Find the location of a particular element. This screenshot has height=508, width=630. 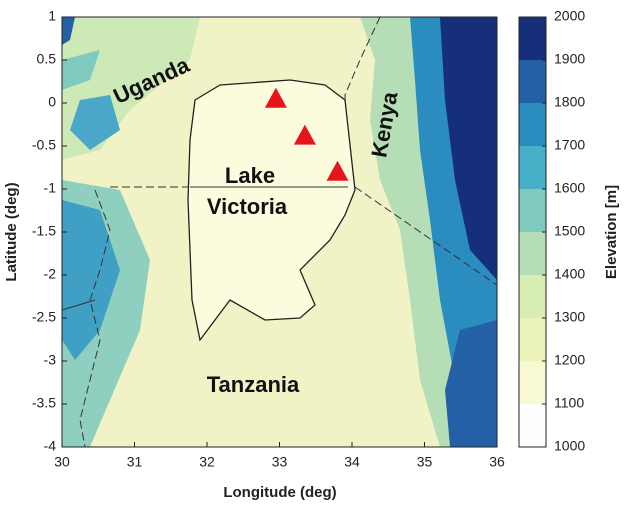

y-tick-label: -2.5 is located at coordinates (44, 317).